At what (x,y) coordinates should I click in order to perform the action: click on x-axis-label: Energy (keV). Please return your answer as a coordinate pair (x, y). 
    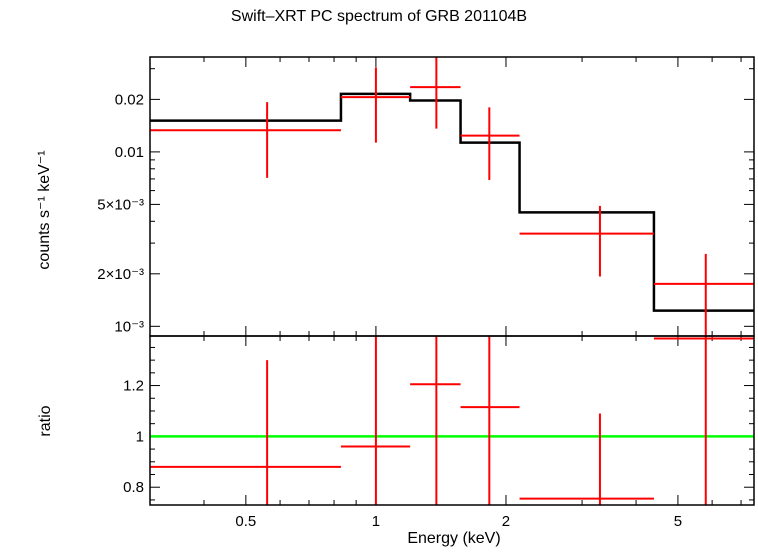
    Looking at the image, I should click on (454, 538).